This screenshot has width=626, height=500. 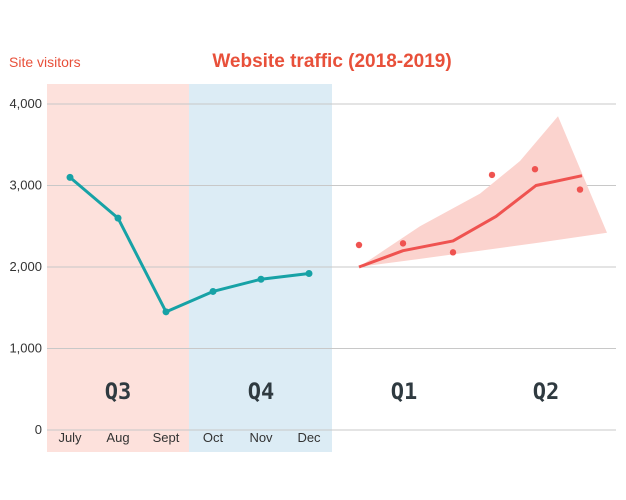 What do you see at coordinates (117, 437) in the screenshot?
I see `x-tick-label: Aug` at bounding box center [117, 437].